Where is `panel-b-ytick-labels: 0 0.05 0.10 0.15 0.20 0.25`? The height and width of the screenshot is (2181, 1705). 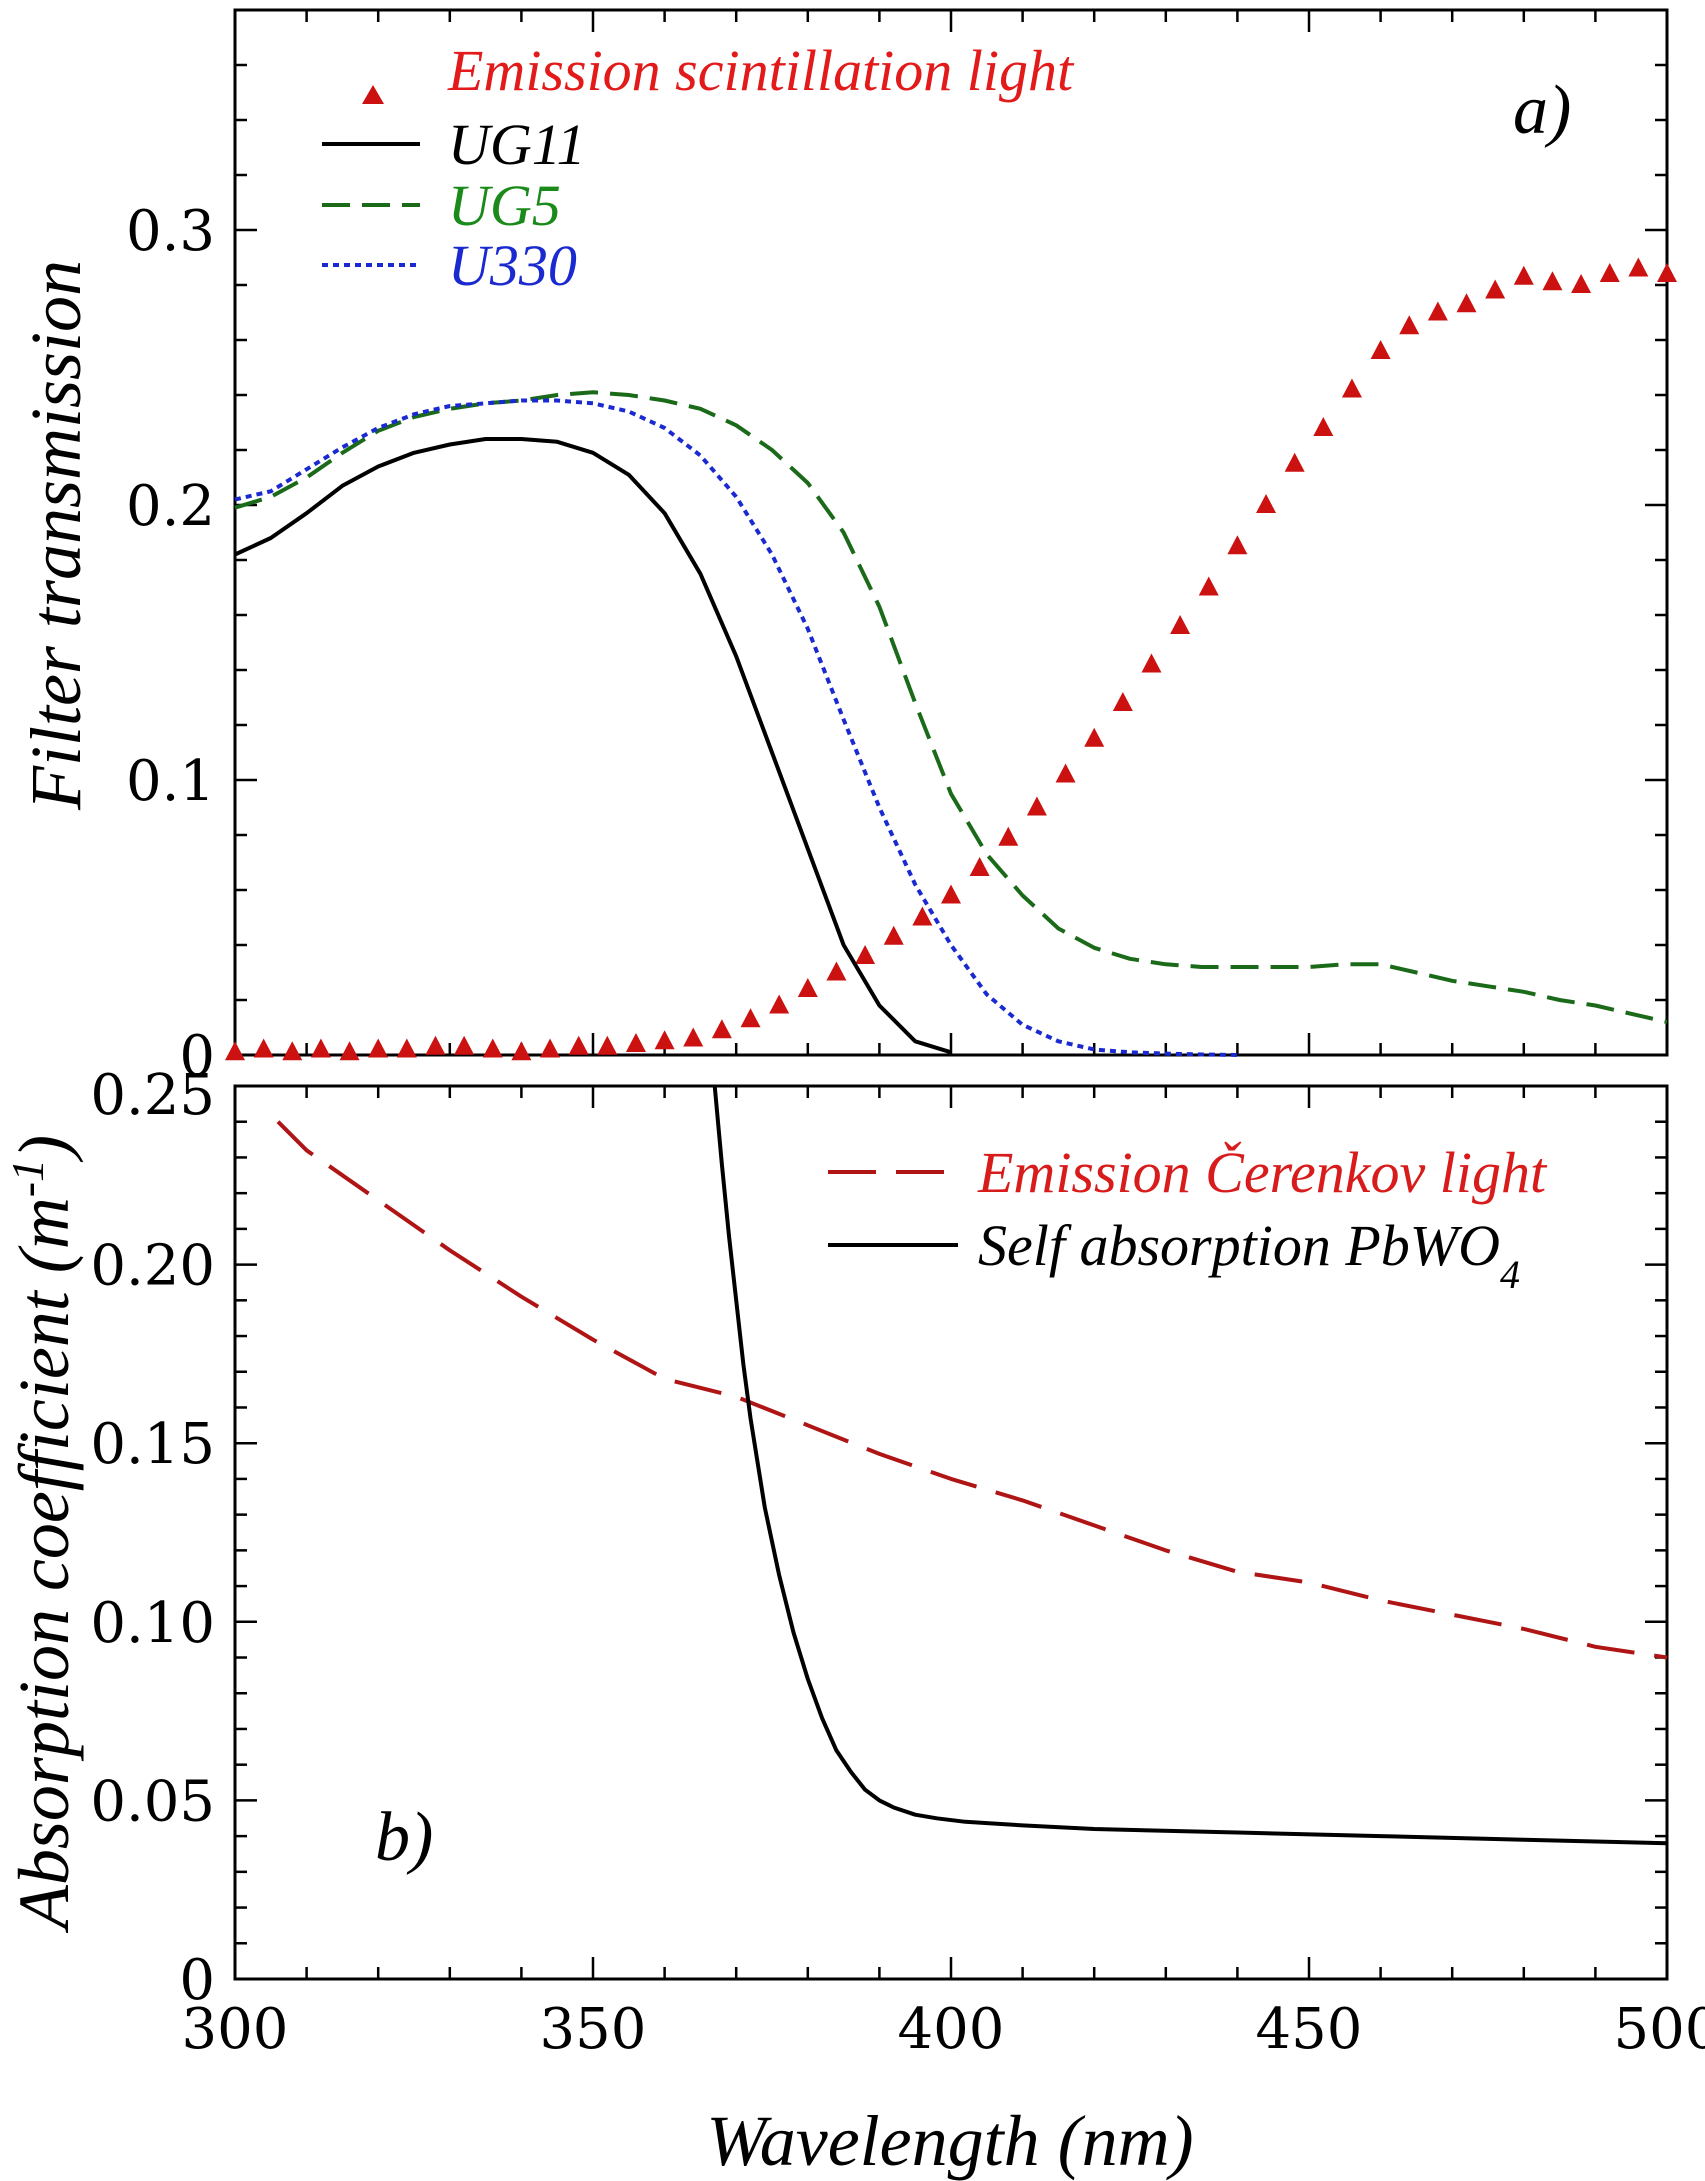
panel-b-ytick-labels: 0 0.05 0.10 0.15 0.20 0.25 is located at coordinates (152, 1538).